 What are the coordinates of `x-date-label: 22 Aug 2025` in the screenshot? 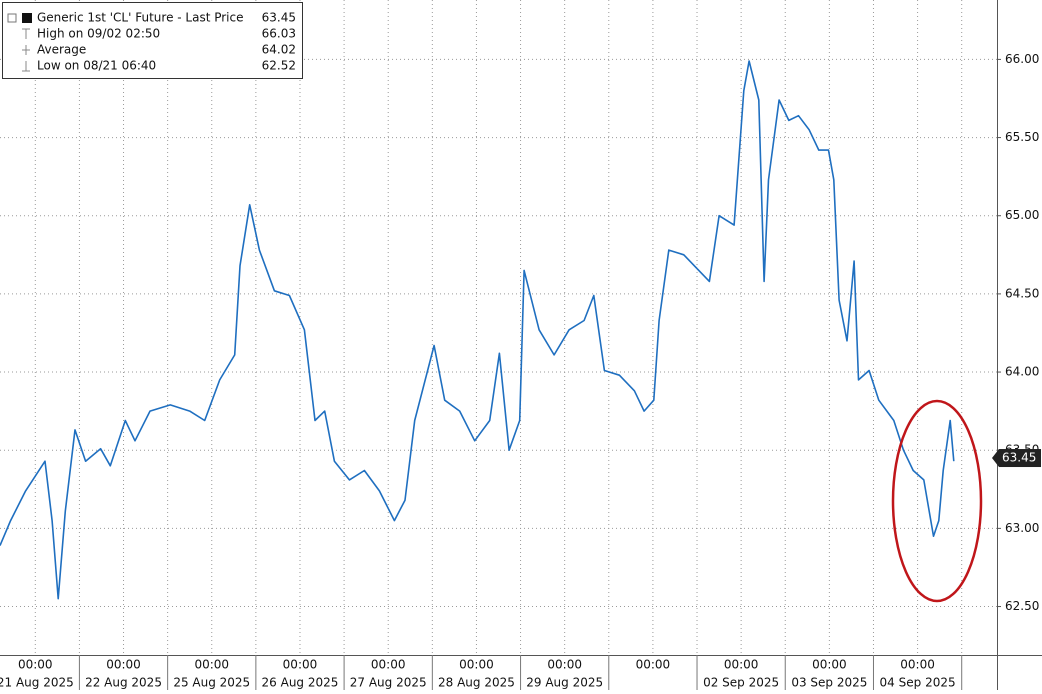 It's located at (123, 683).